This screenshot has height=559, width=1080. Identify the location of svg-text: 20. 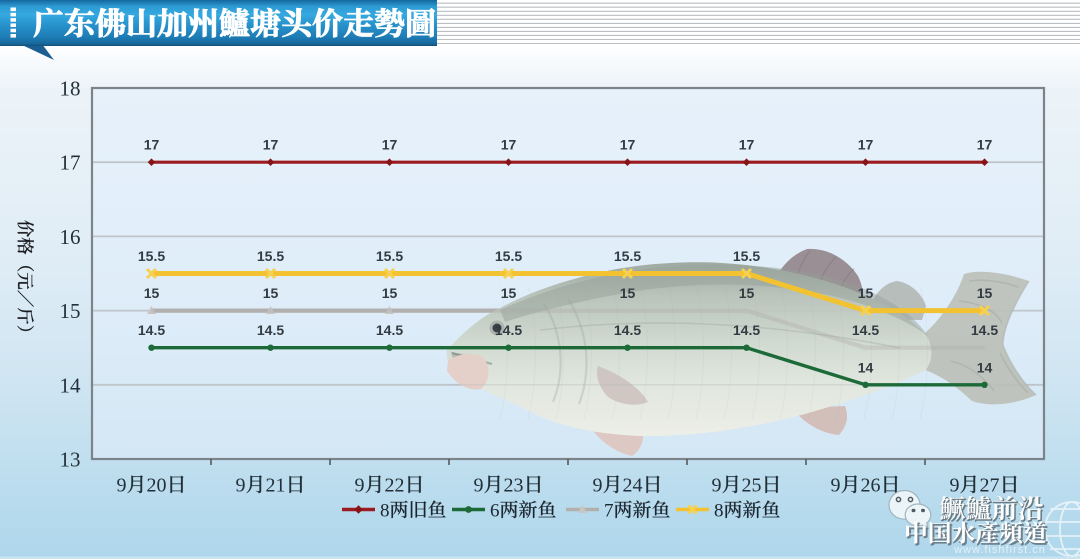
(157, 486).